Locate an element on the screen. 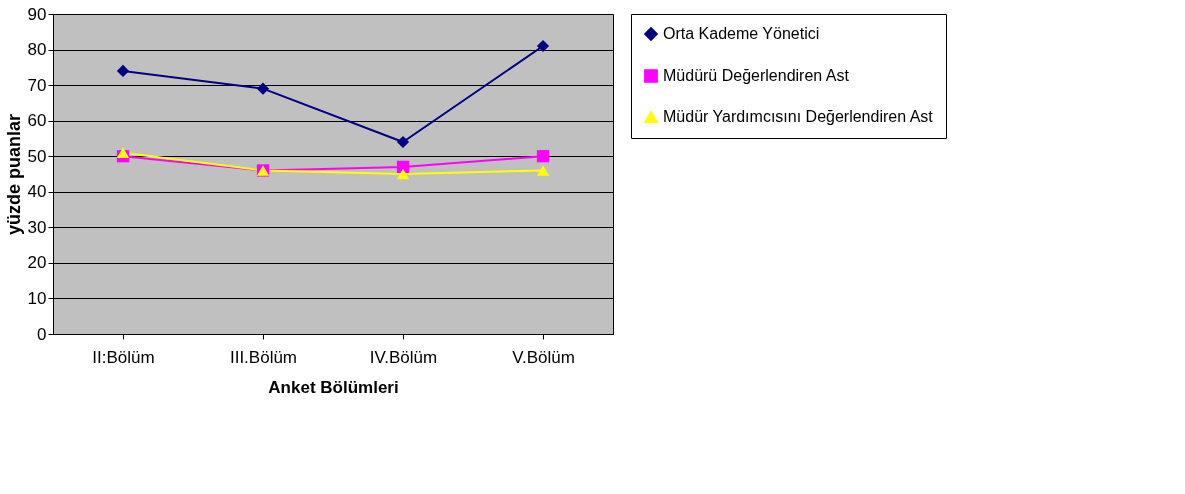  y-tick-label: 10 is located at coordinates (37, 298).